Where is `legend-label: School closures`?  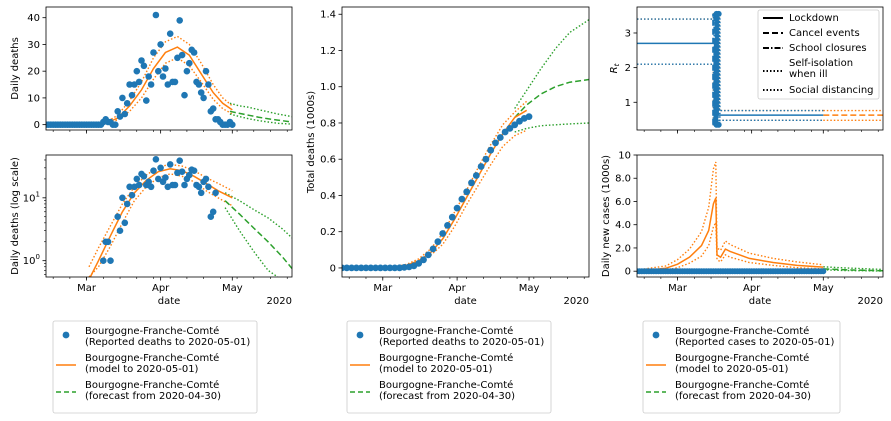
legend-label: School closures is located at coordinates (828, 48).